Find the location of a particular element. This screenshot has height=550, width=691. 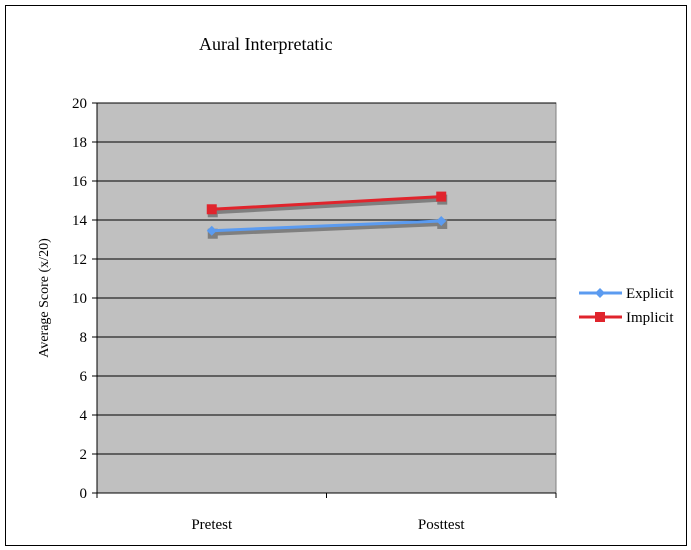

y-tick-label: 10 is located at coordinates (79, 299).